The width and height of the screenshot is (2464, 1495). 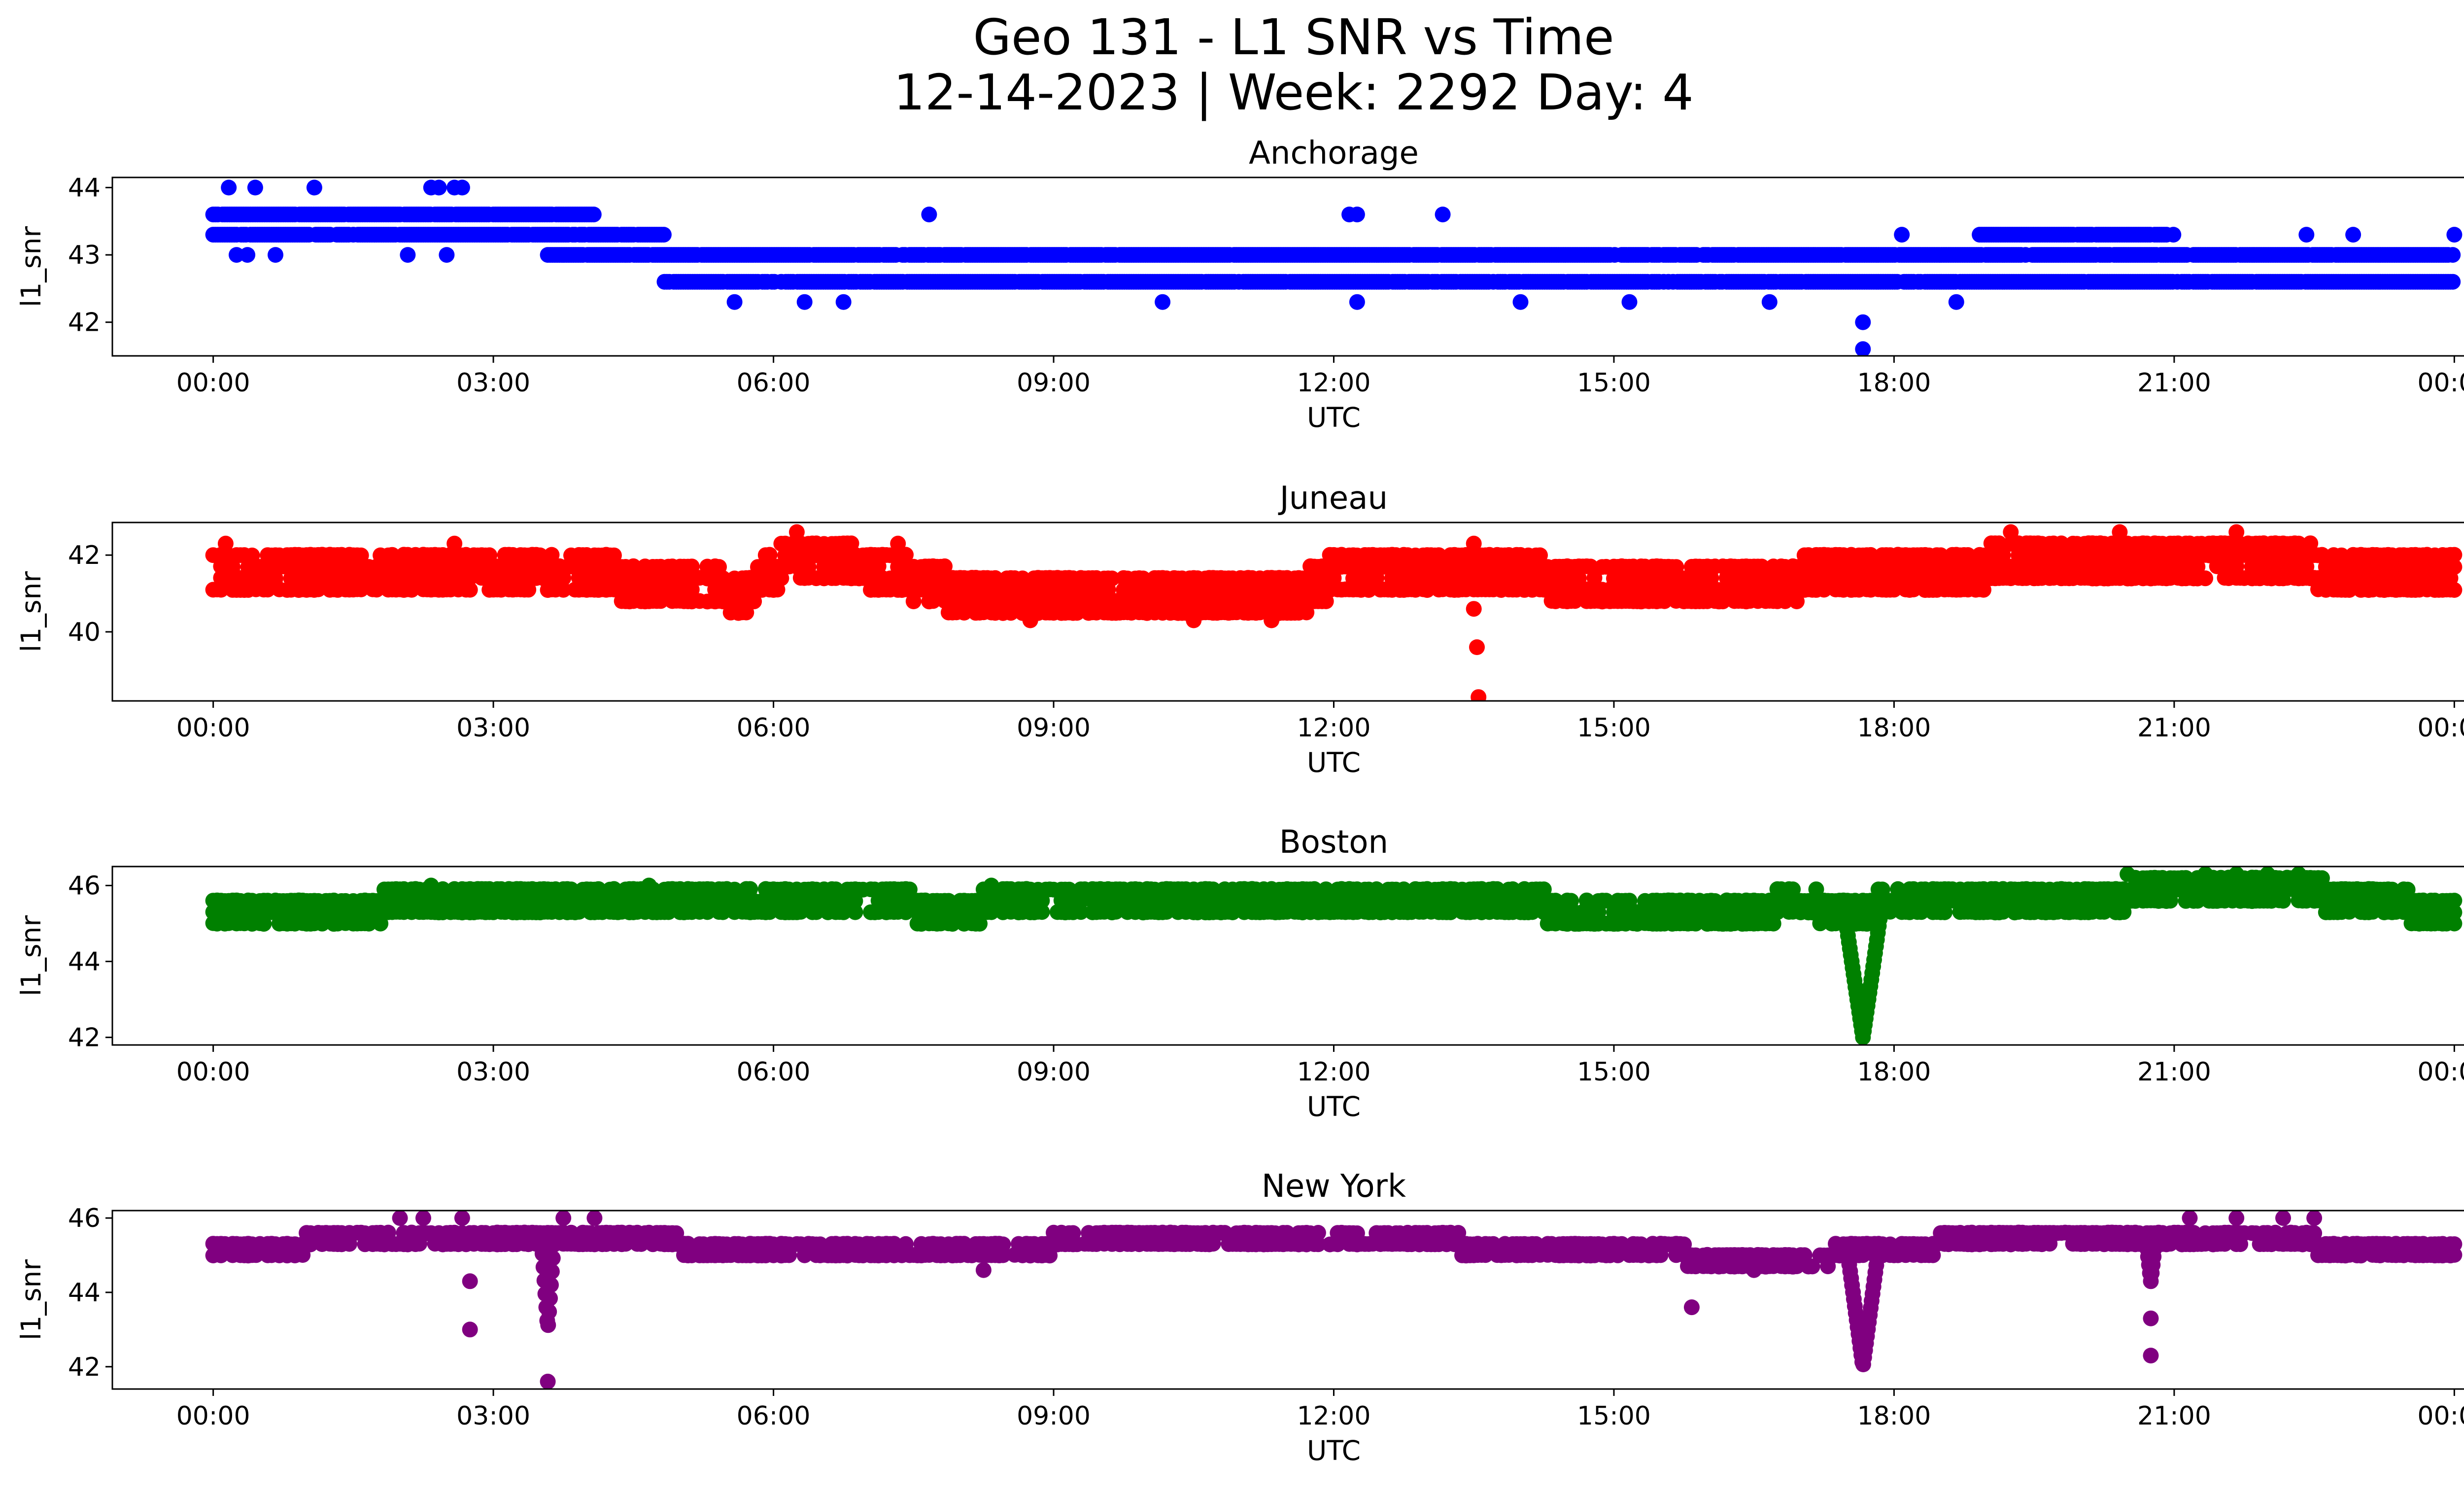 I want to click on scatter-points, so click(x=1334, y=267).